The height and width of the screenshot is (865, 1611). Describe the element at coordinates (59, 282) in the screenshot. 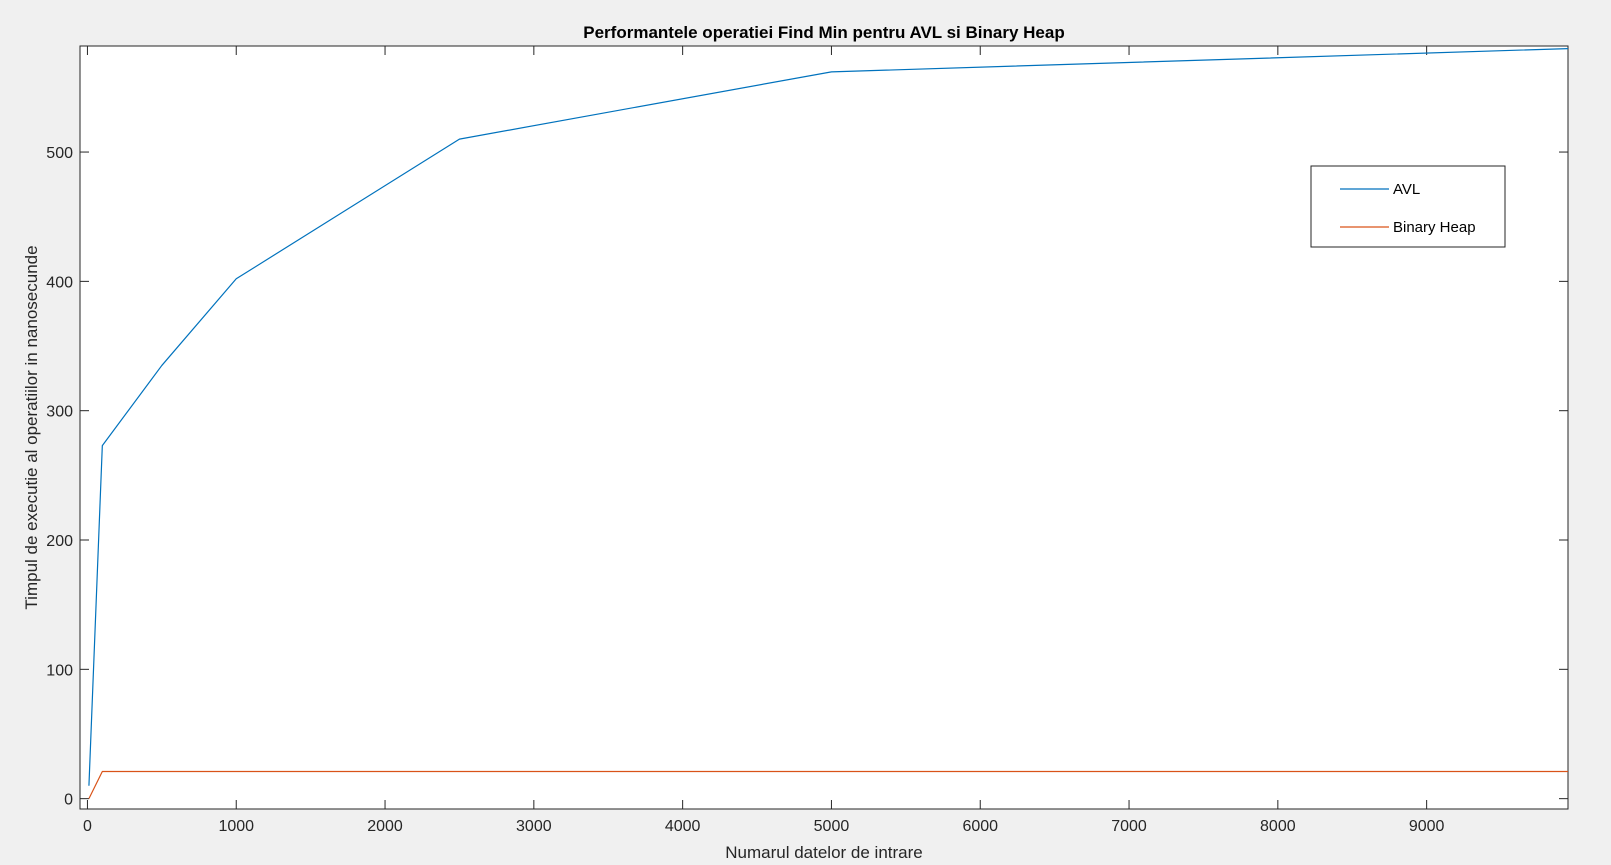

I see `y-tick-label: 400` at that location.